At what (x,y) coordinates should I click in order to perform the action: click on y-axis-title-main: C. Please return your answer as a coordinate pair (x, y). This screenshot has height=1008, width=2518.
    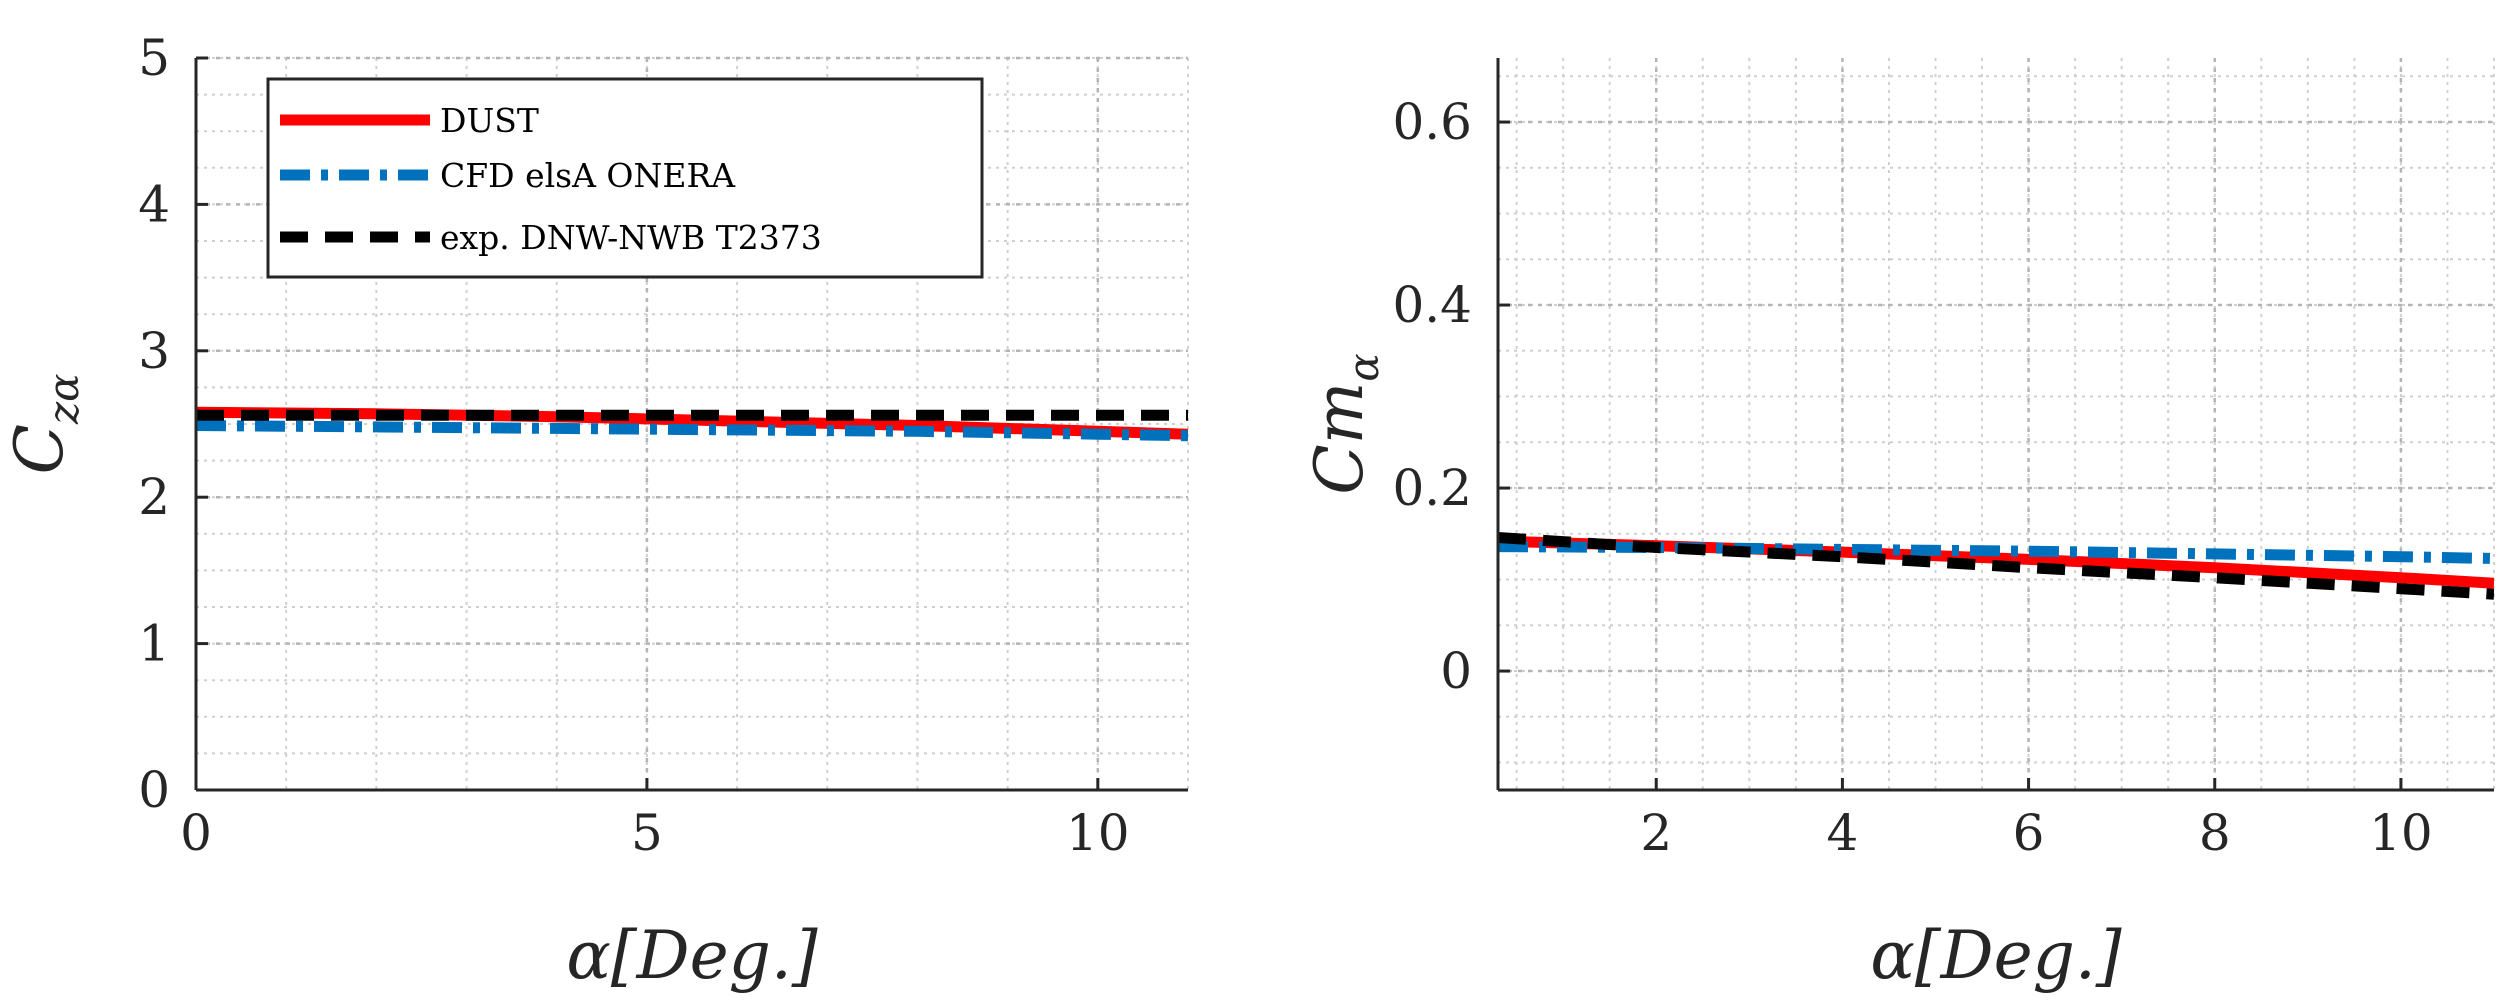
    Looking at the image, I should click on (39, 449).